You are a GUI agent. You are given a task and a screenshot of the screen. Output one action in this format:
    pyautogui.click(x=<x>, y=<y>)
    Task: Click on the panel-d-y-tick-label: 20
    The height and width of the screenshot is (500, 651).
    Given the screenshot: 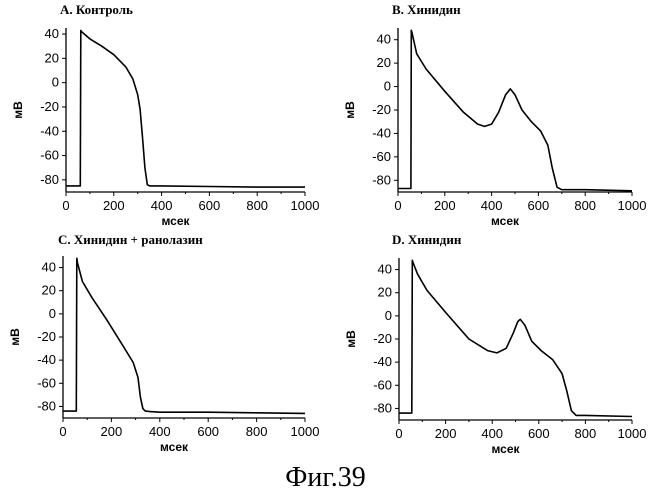 What is the action you would take?
    pyautogui.click(x=385, y=292)
    